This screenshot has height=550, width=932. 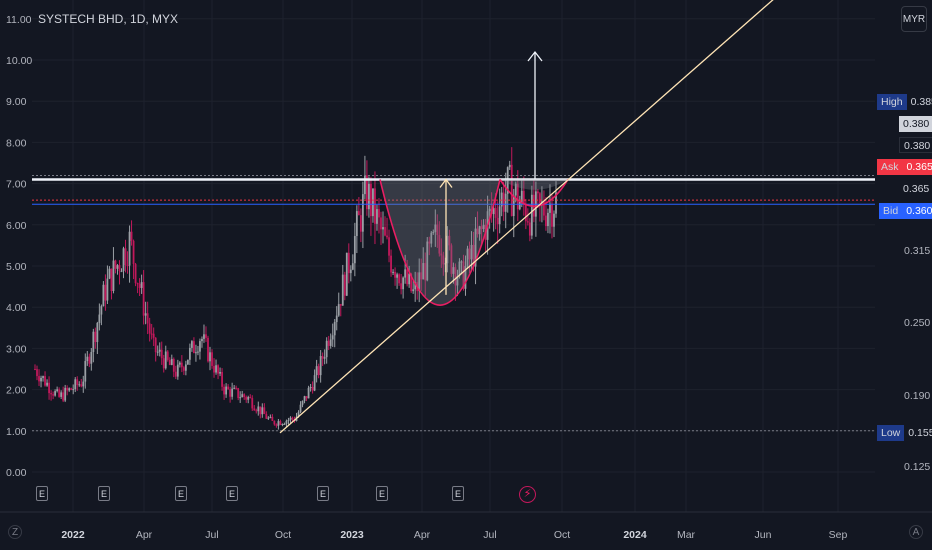 I want to click on price-tag-3: 0.365, so click(x=915, y=189).